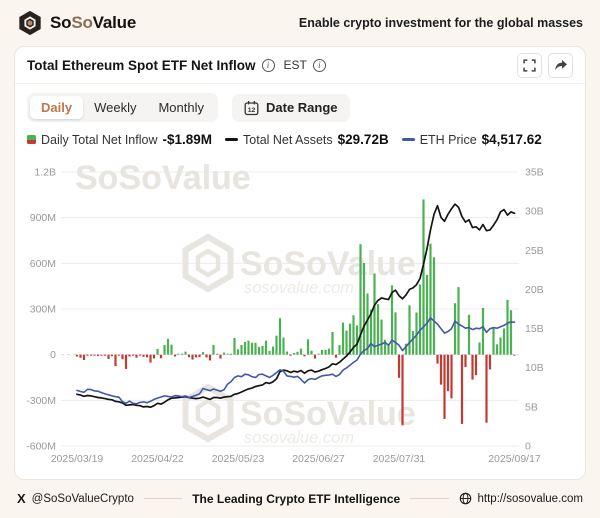 This screenshot has width=600, height=518. What do you see at coordinates (408, 139) in the screenshot?
I see `blue-line-swatch-icon` at bounding box center [408, 139].